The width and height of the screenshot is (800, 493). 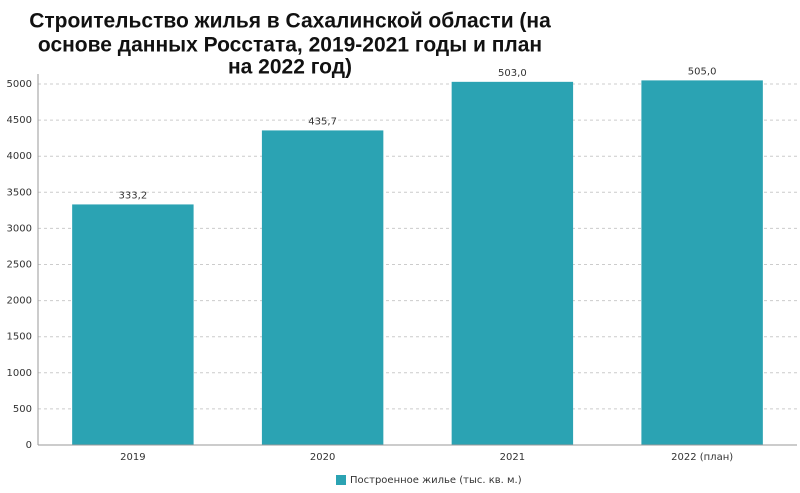 I want to click on chart-title: на 2022 год), so click(x=290, y=67).